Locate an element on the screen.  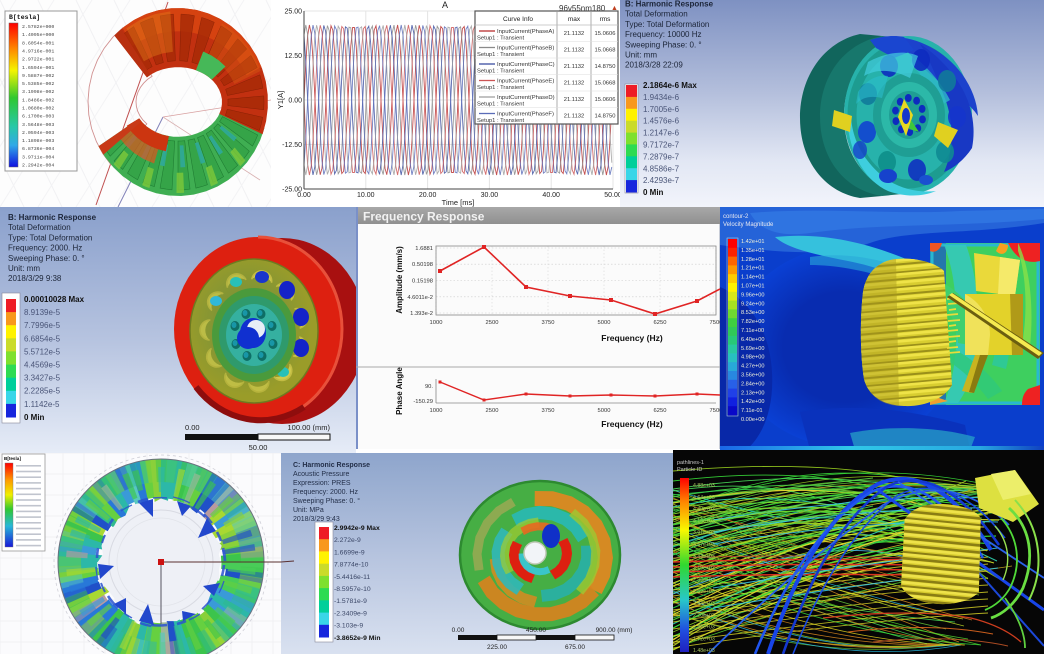
svg-text: 2.9942e-9 Max is located at coordinates (357, 528).